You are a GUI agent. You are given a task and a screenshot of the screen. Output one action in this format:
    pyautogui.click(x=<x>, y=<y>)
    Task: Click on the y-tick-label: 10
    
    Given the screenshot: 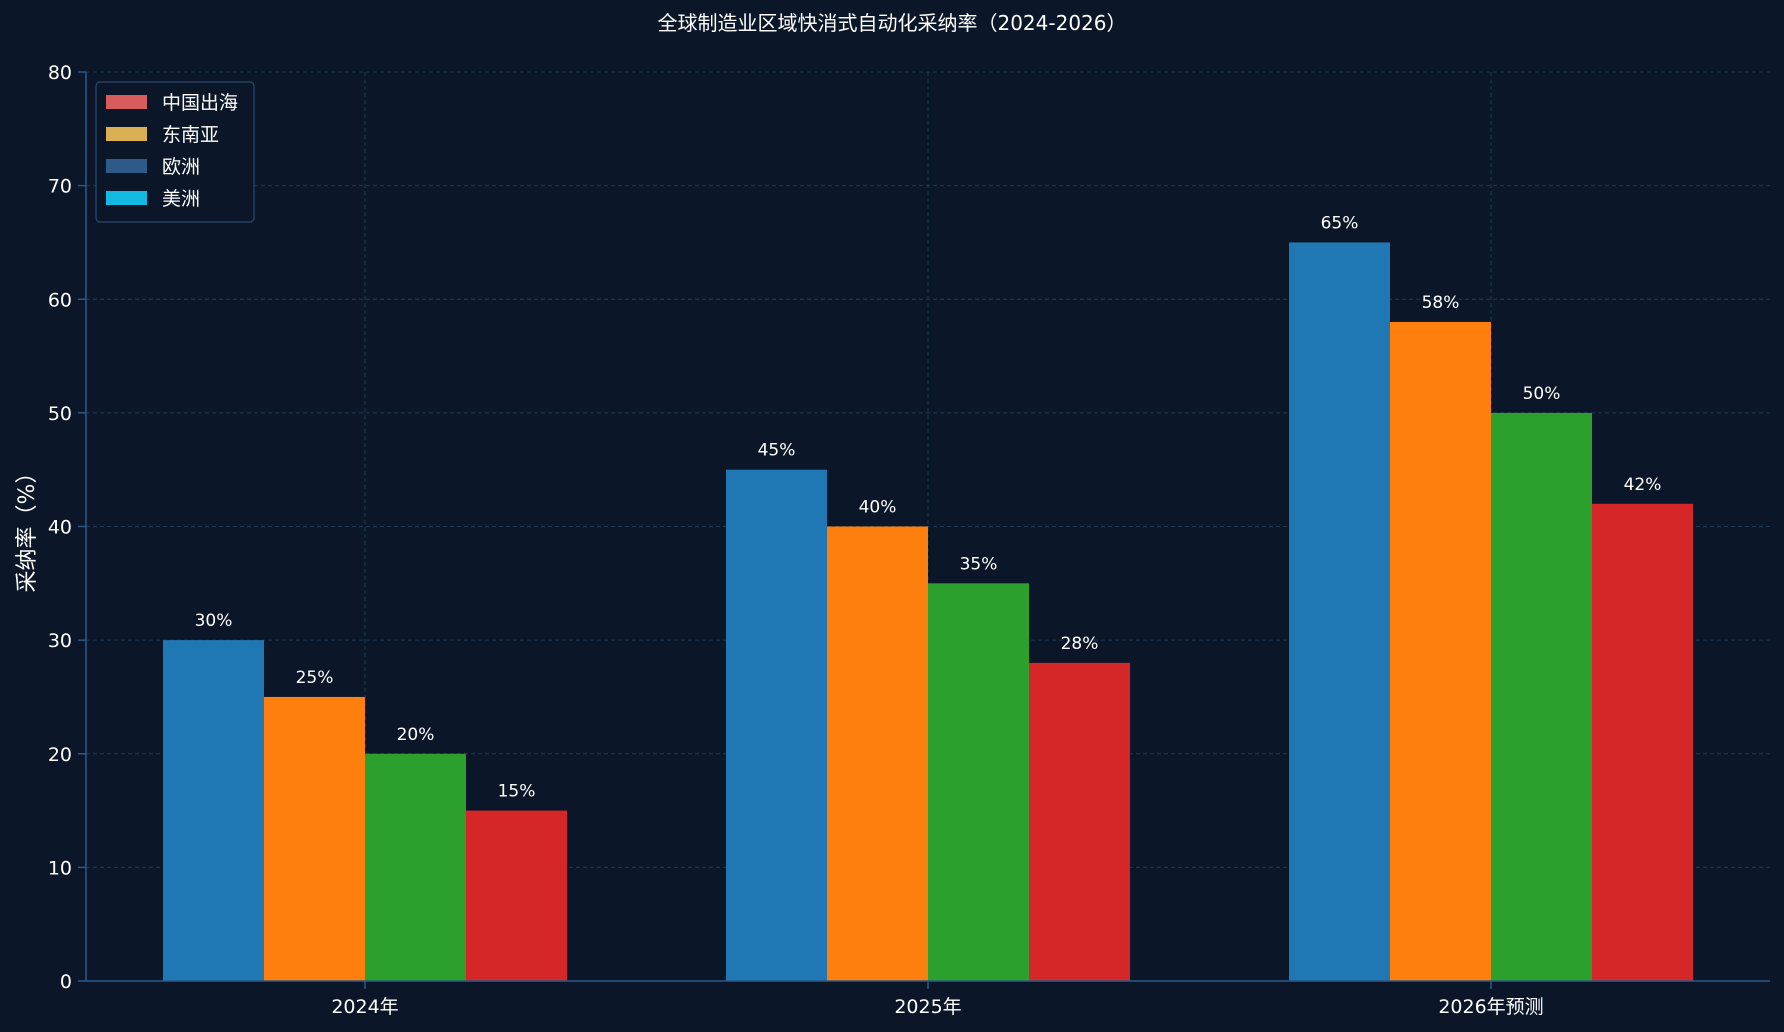 What is the action you would take?
    pyautogui.click(x=60, y=868)
    